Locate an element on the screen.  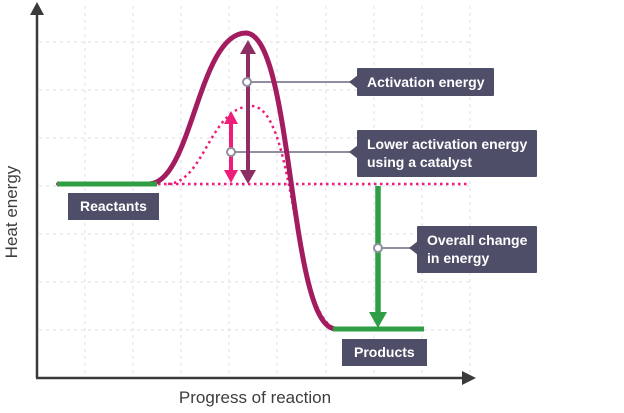
connector-dots is located at coordinates (304, 165).